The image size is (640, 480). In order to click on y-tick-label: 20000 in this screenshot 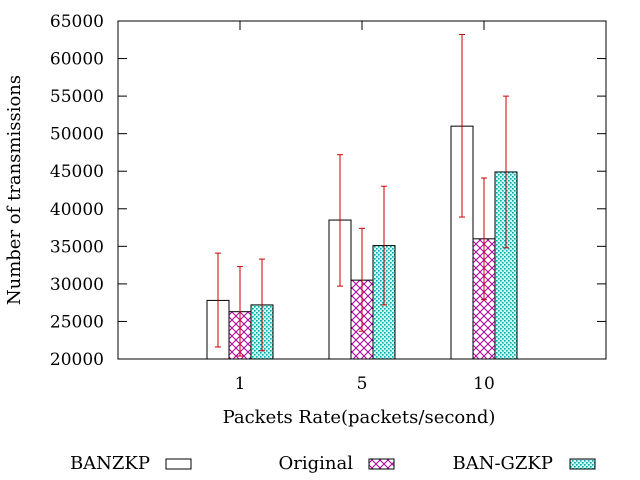, I will do `click(77, 360)`.